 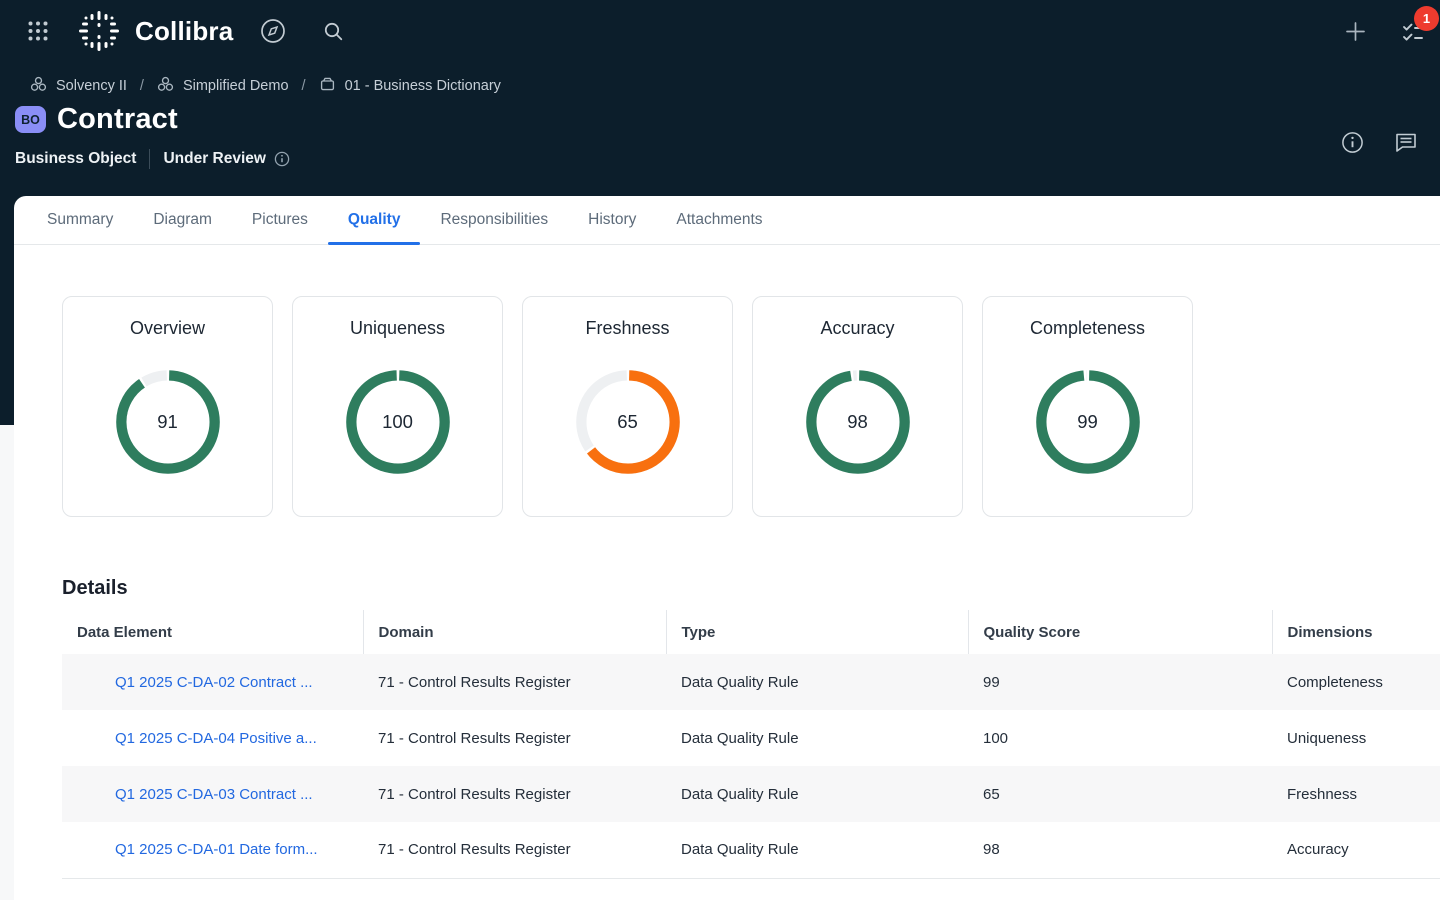 What do you see at coordinates (514, 632) in the screenshot?
I see `column-header-domain: Domain` at bounding box center [514, 632].